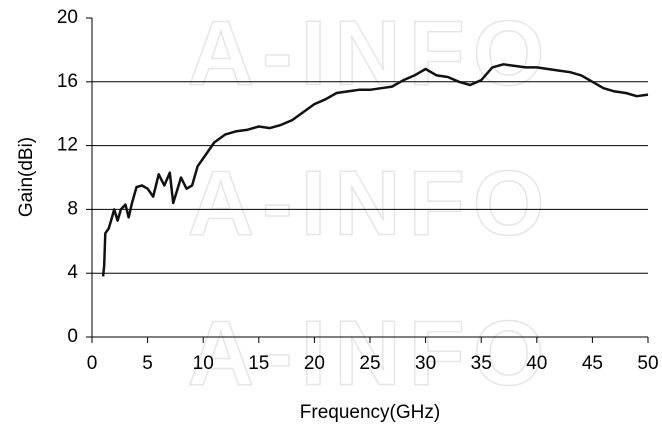 Image resolution: width=662 pixels, height=435 pixels. I want to click on y-tick-label: 0, so click(72, 336).